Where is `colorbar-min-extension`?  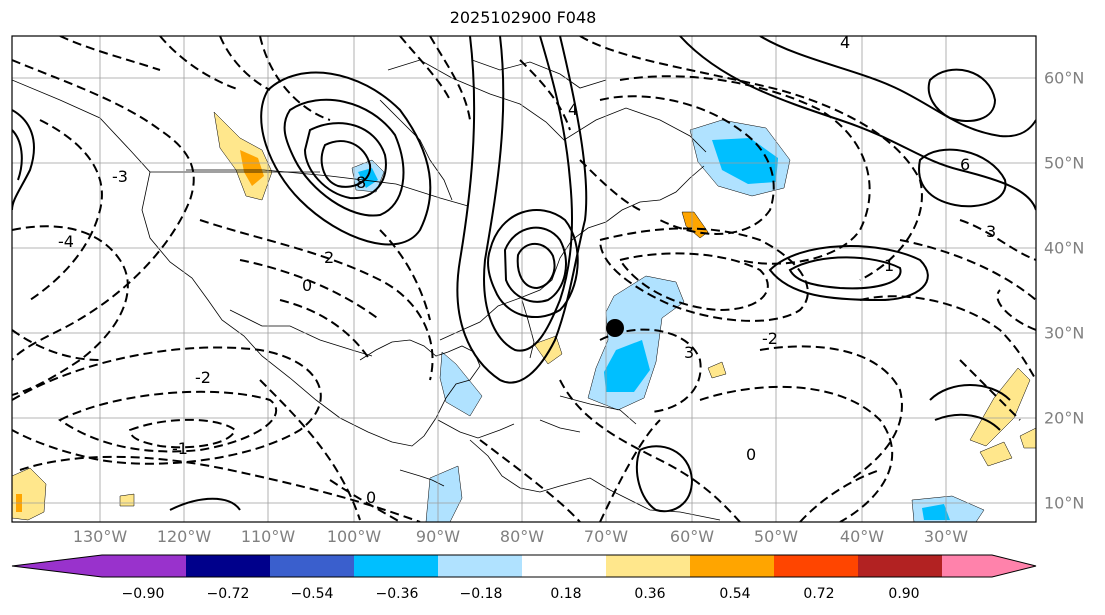 colorbar-min-extension is located at coordinates (57, 566).